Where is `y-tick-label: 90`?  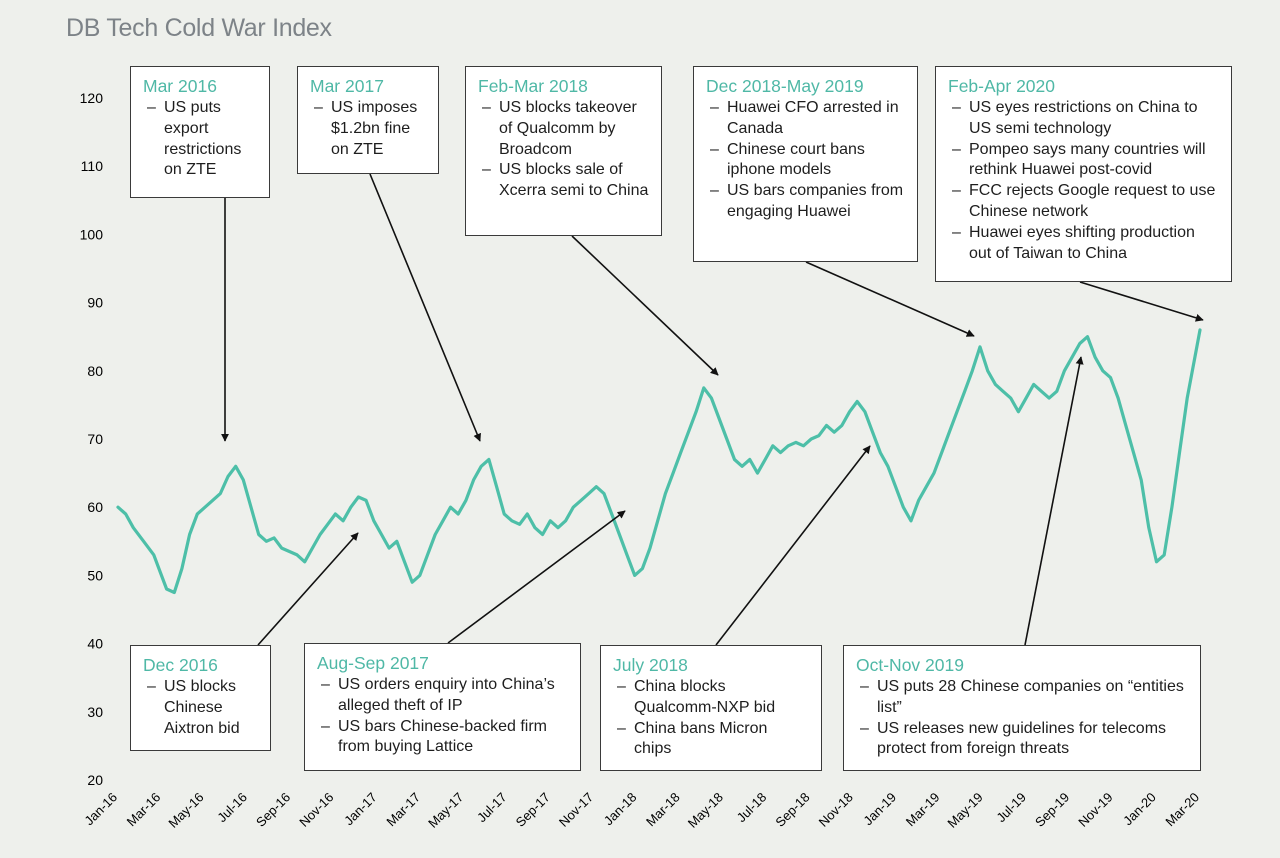 y-tick-label: 90 is located at coordinates (95, 303).